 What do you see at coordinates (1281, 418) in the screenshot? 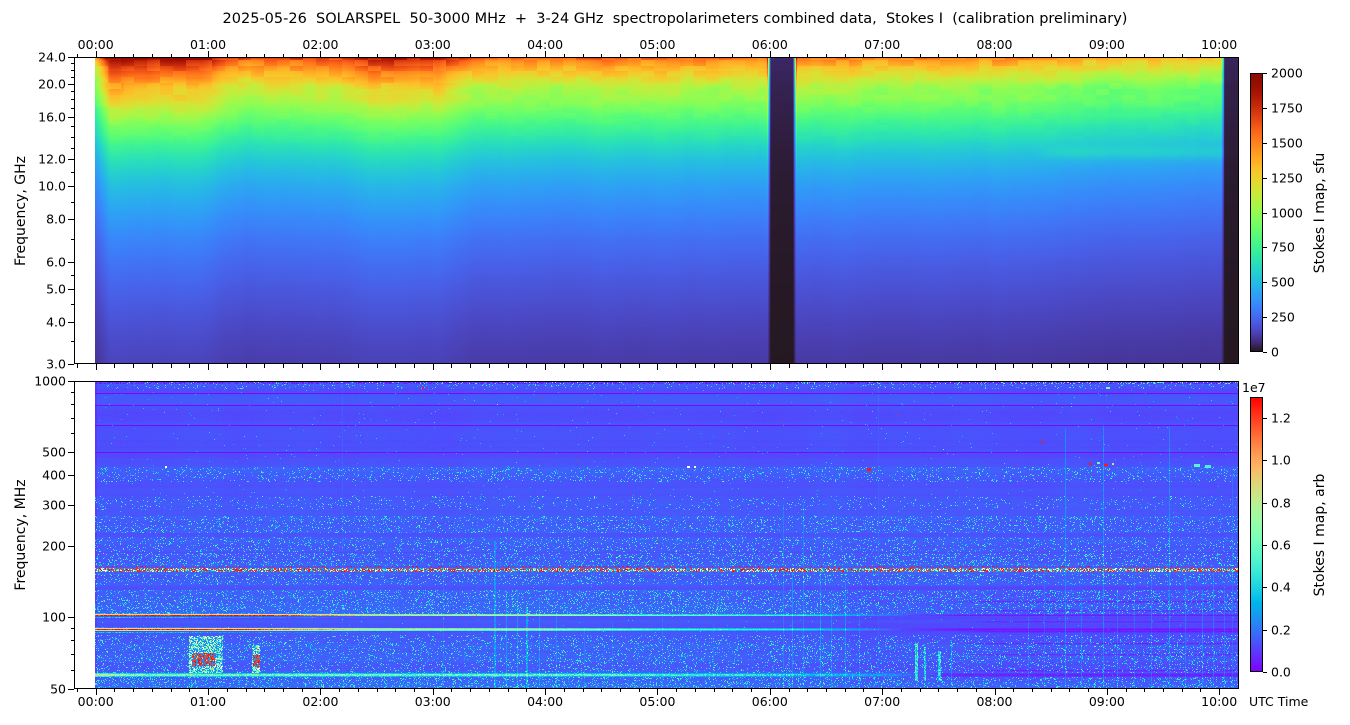
I see `colorbar-bottom-tick-label: 1.2` at bounding box center [1281, 418].